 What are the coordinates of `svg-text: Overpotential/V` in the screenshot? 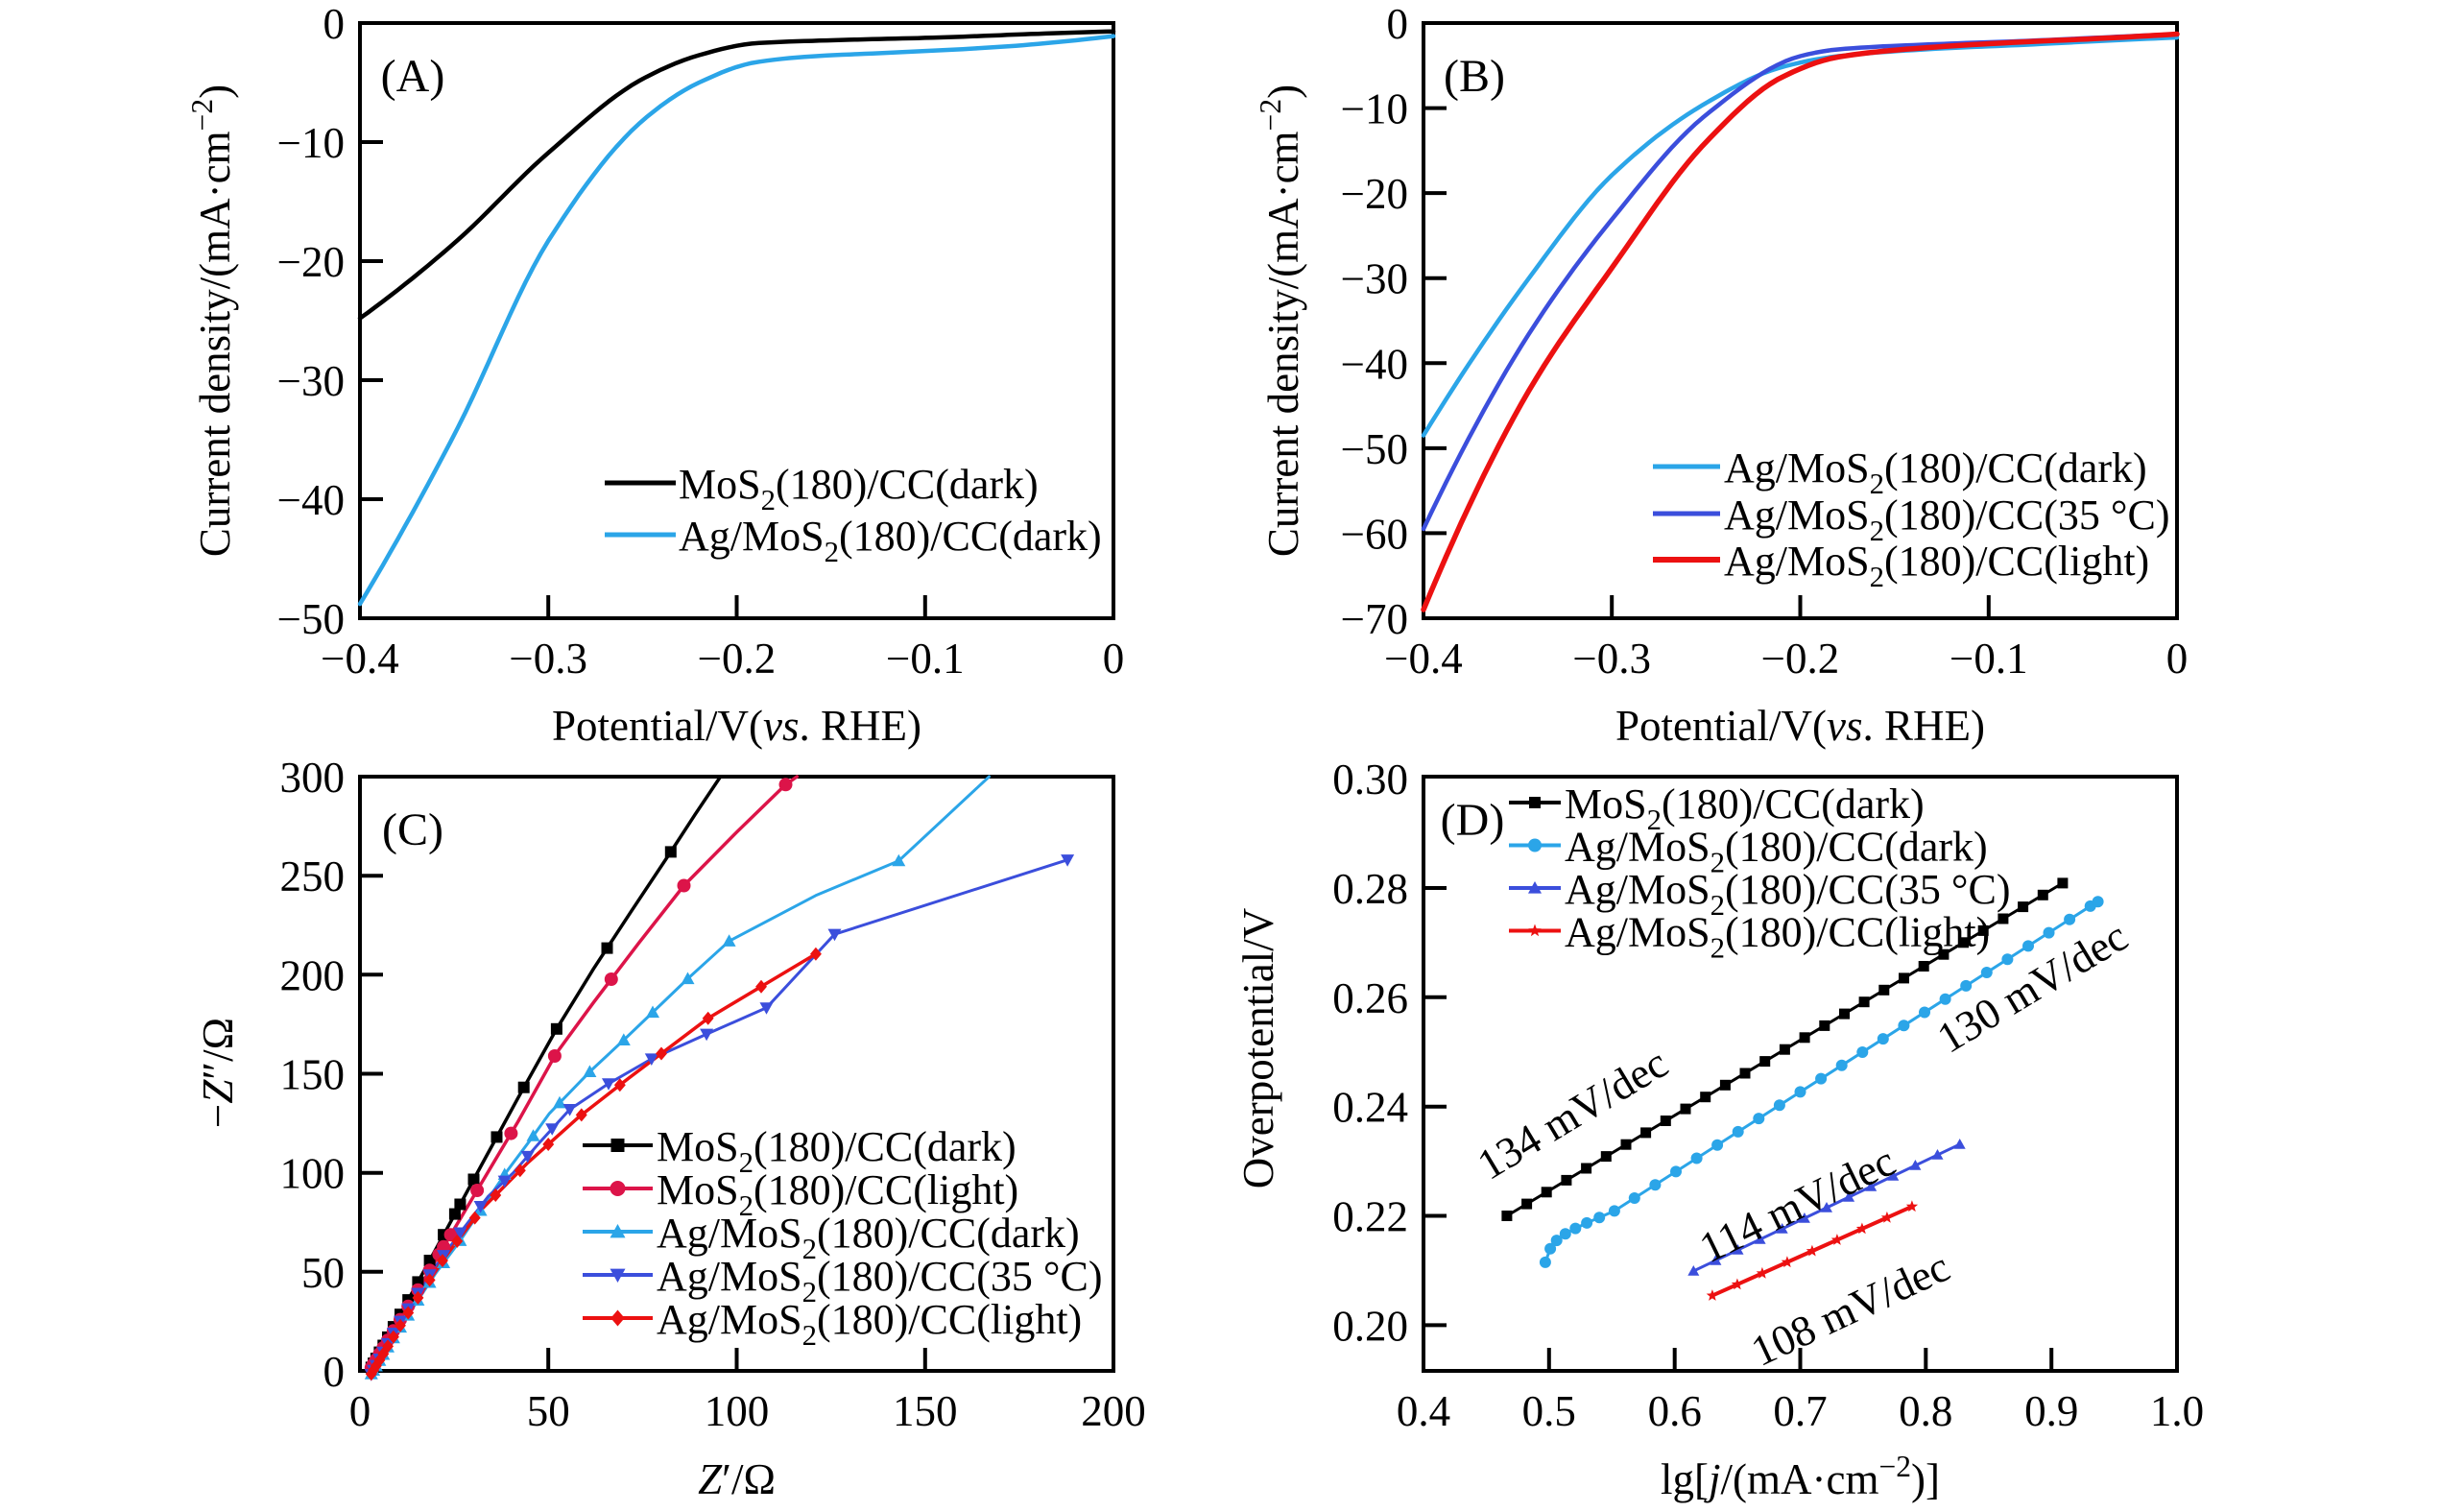 It's located at (1258, 1048).